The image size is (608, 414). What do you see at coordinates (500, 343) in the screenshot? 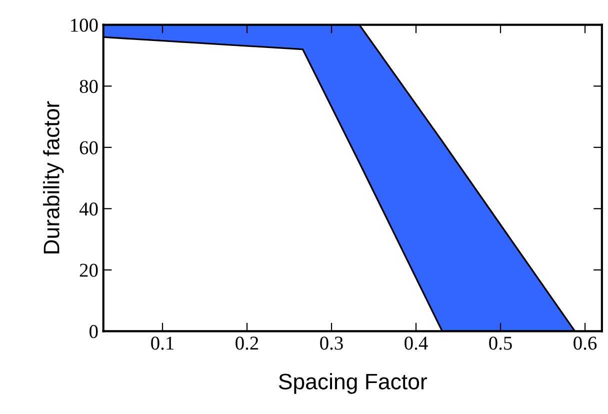
I see `x-tick-label: 0.5` at bounding box center [500, 343].